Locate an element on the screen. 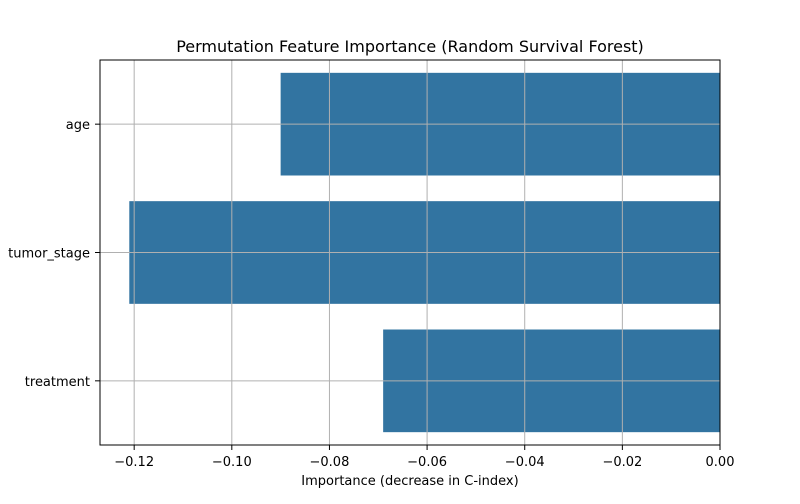 The height and width of the screenshot is (504, 800). x-tick-label: −0.10 is located at coordinates (232, 462).